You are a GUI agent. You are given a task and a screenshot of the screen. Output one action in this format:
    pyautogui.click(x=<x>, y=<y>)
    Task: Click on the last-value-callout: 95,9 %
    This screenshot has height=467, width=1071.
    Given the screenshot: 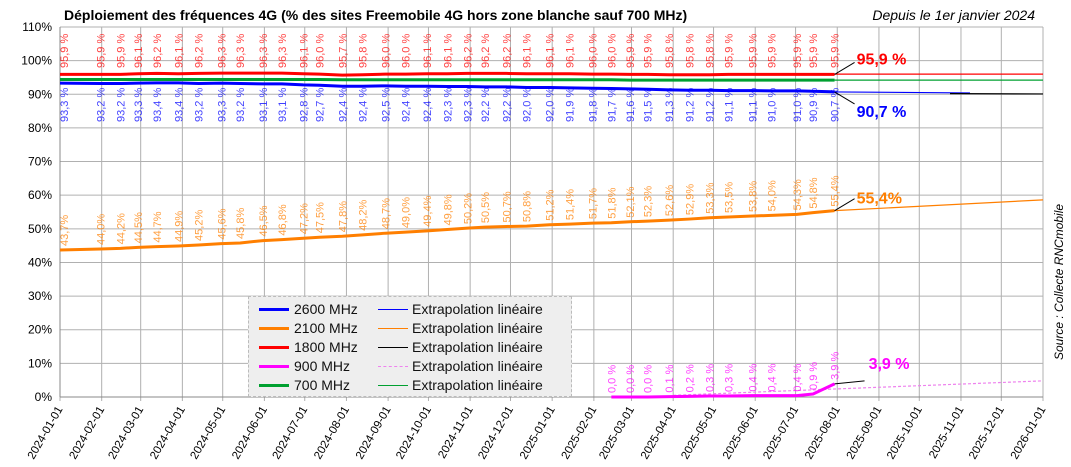 What is the action you would take?
    pyautogui.click(x=882, y=59)
    